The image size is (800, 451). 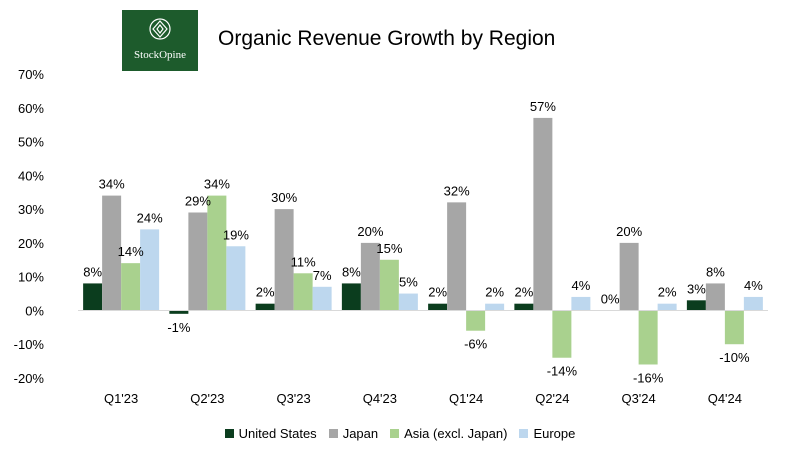 What do you see at coordinates (389, 248) in the screenshot?
I see `data-label: 15%` at bounding box center [389, 248].